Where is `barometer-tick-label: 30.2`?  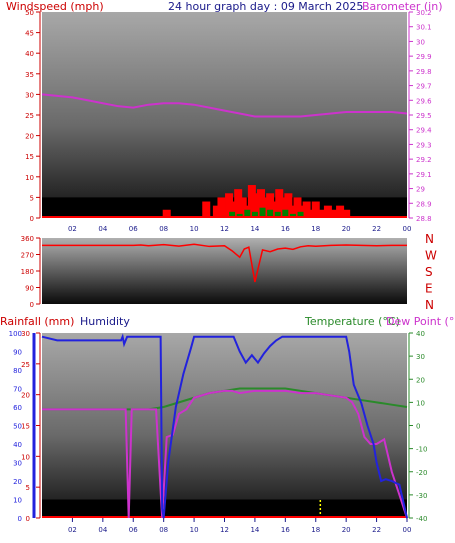 barometer-tick-label: 30.2 is located at coordinates (424, 13).